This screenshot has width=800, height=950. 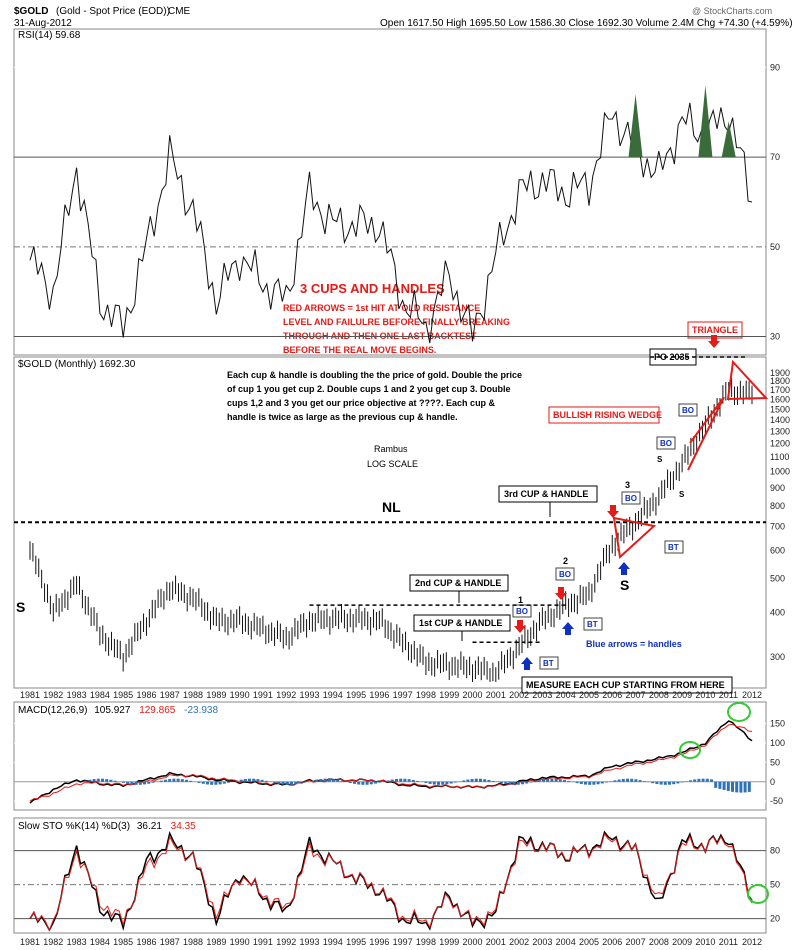 What do you see at coordinates (728, 942) in the screenshot?
I see `x-tick-label: 2011` at bounding box center [728, 942].